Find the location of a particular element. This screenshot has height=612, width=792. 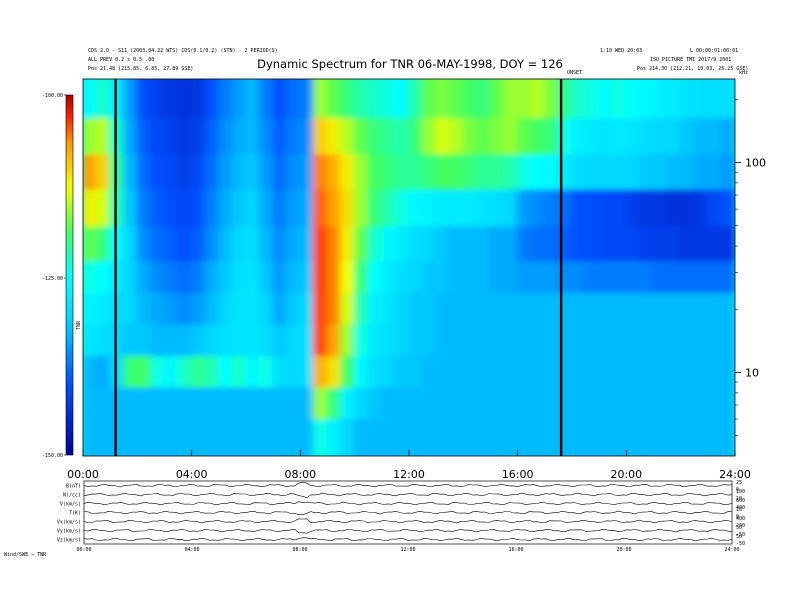

solar-wind-row-label: Vx(km/s) is located at coordinates (69, 523).